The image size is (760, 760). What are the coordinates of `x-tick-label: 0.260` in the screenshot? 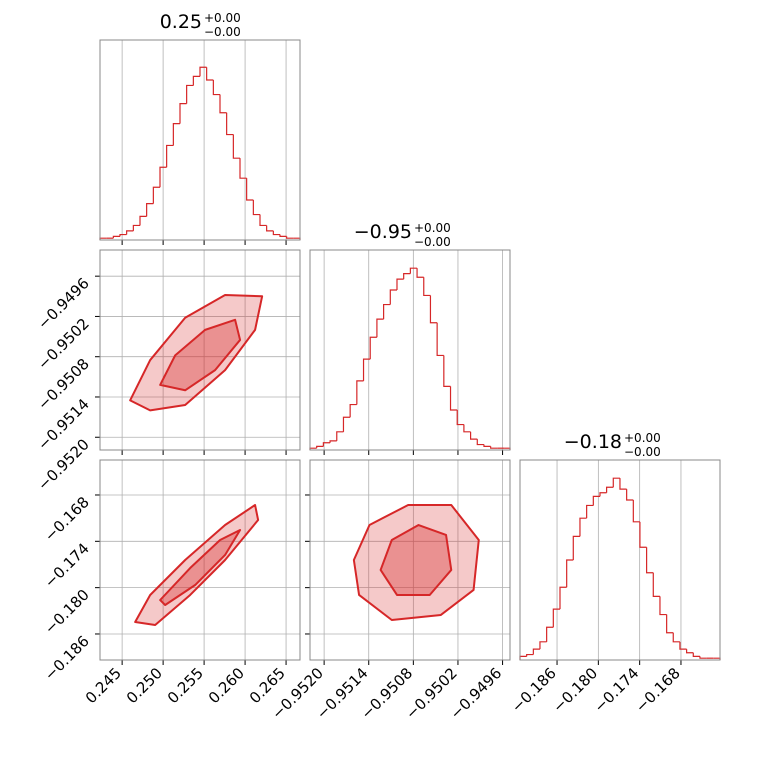 It's located at (226, 685).